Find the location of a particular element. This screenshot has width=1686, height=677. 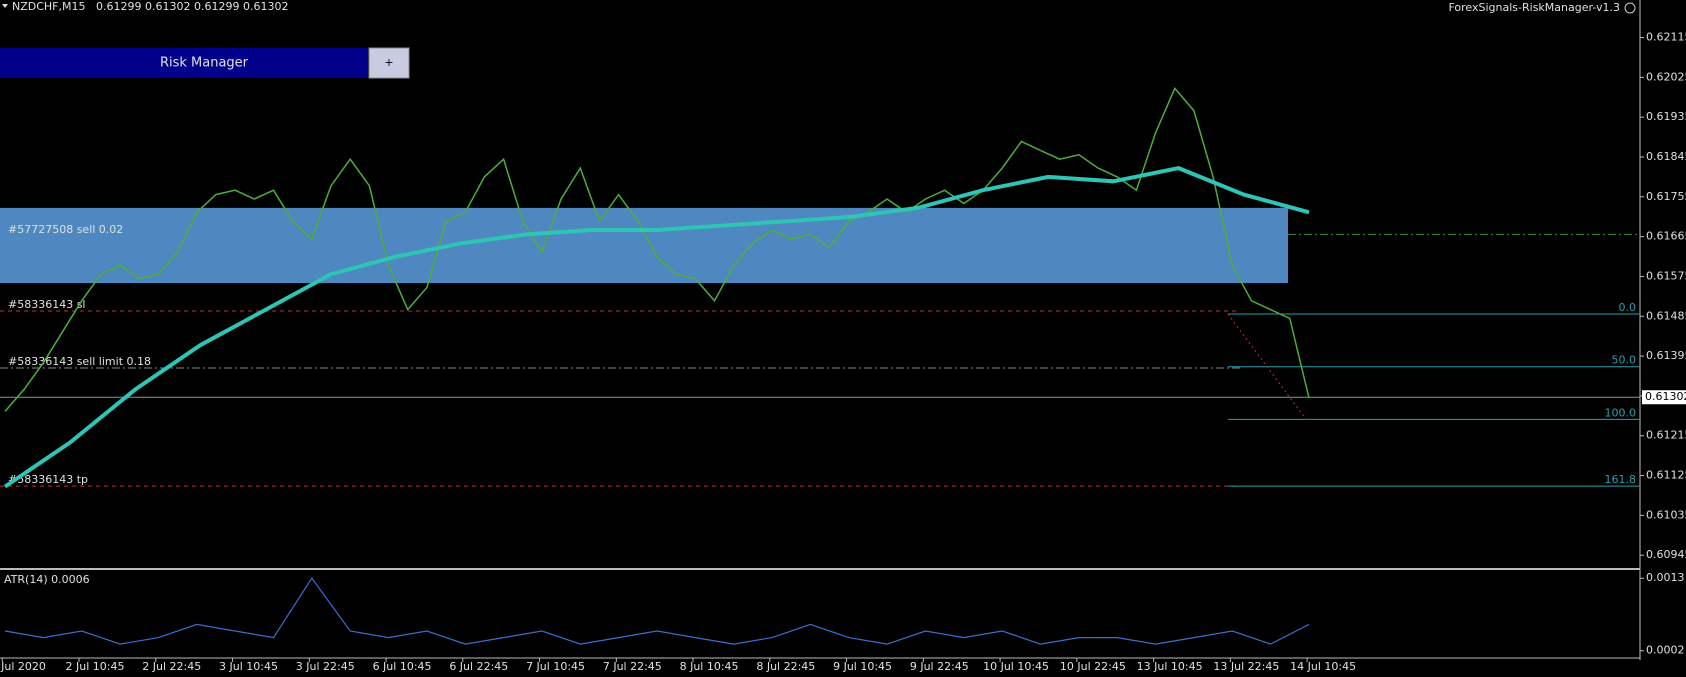

x-tick-label: 8 Jul 10:45 is located at coordinates (709, 666).